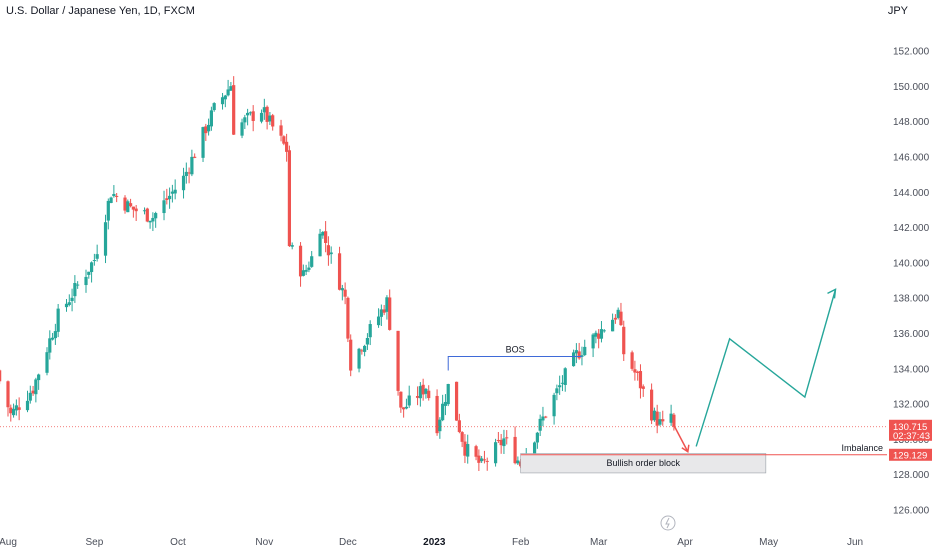  Describe the element at coordinates (348, 542) in the screenshot. I see `x-tick-label: Dec` at that location.